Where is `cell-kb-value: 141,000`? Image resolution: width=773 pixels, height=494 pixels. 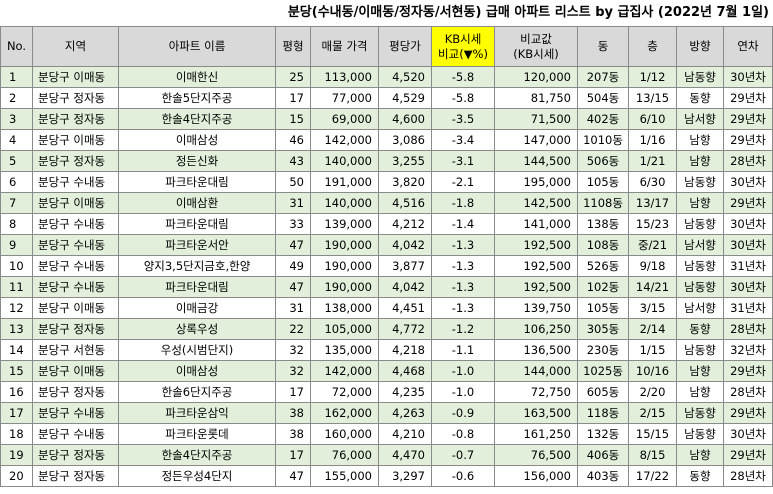 cell-kb-value: 141,000 is located at coordinates (536, 224).